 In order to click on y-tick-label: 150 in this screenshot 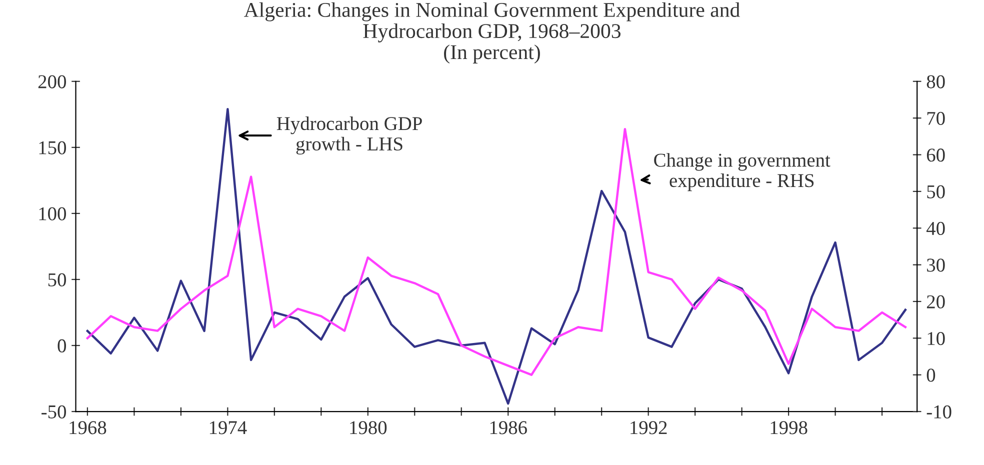, I will do `click(52, 147)`.